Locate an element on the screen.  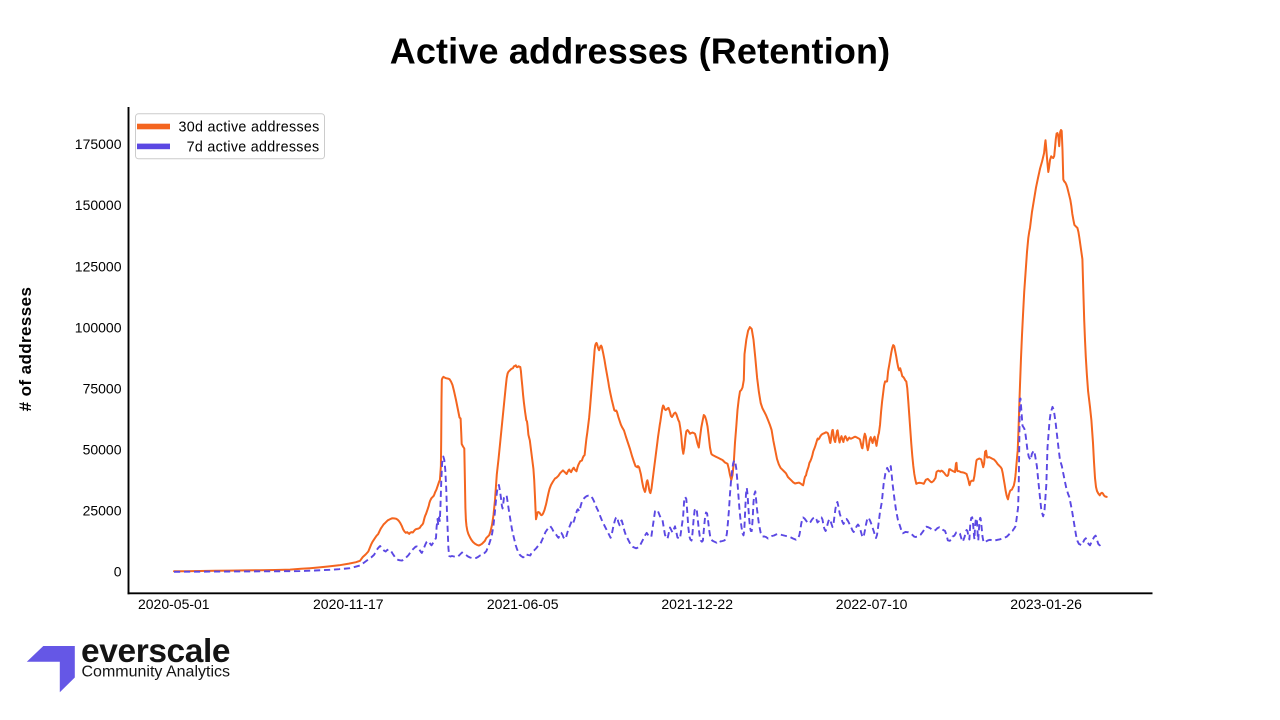
svg-text: 2020-11-17 is located at coordinates (348, 604).